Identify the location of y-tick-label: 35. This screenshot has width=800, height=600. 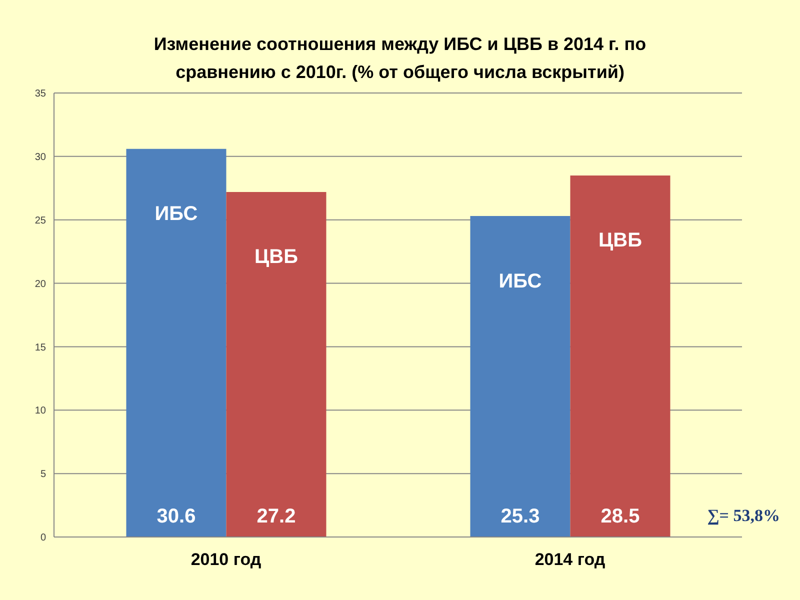
(40, 94).